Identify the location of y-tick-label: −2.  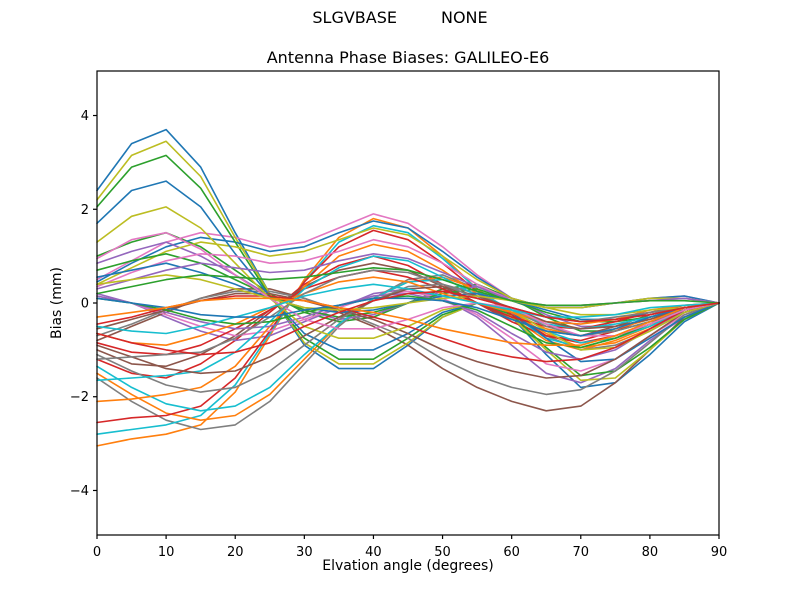
(79, 397).